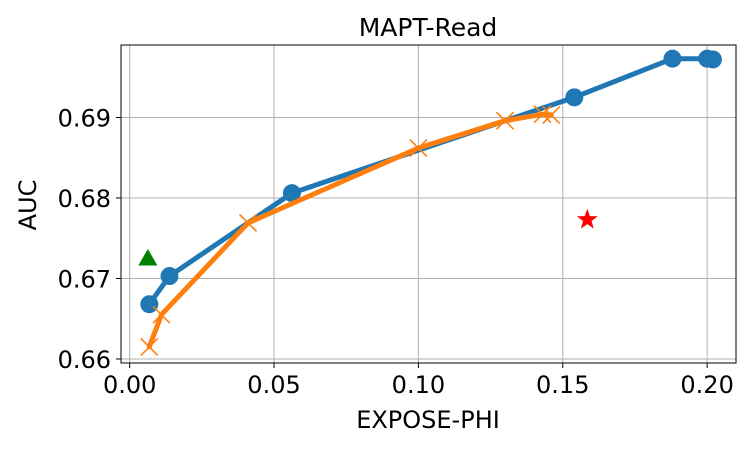 The height and width of the screenshot is (450, 750). Describe the element at coordinates (706, 385) in the screenshot. I see `x-tick-label: 0.20` at that location.